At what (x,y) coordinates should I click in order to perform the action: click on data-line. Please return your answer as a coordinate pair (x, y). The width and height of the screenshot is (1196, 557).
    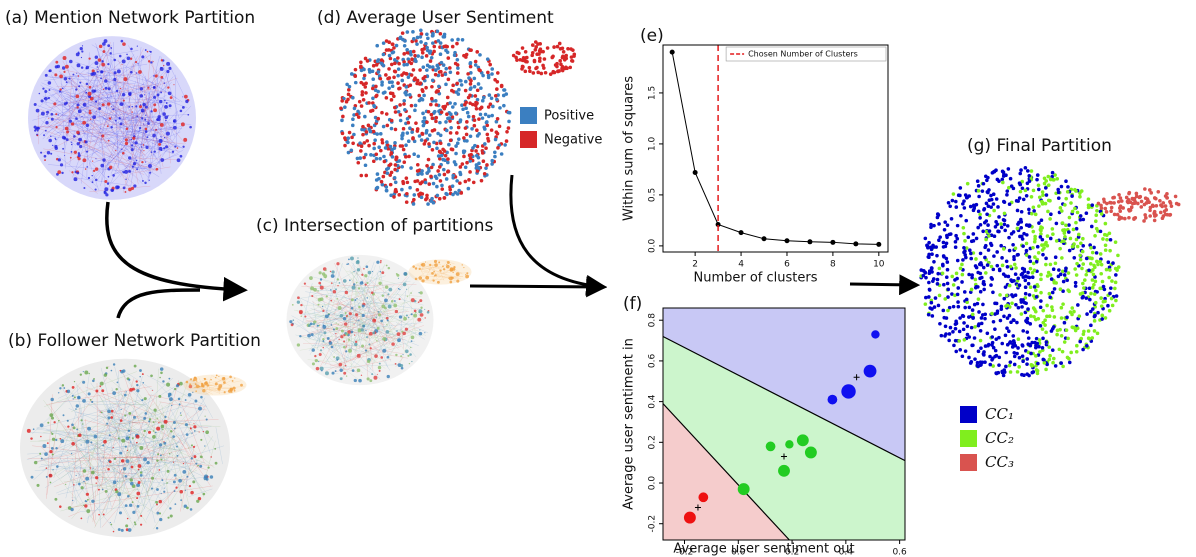
    Looking at the image, I should click on (775, 148).